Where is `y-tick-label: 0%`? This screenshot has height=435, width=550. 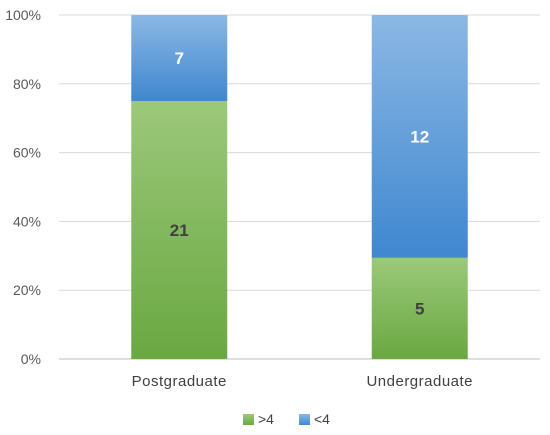 y-tick-label: 0% is located at coordinates (31, 359).